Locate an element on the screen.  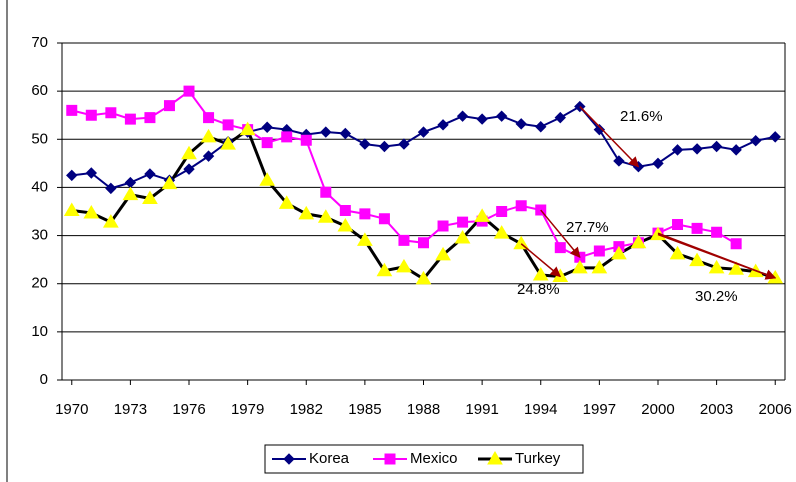
annotation: 21.6% is located at coordinates (641, 116).